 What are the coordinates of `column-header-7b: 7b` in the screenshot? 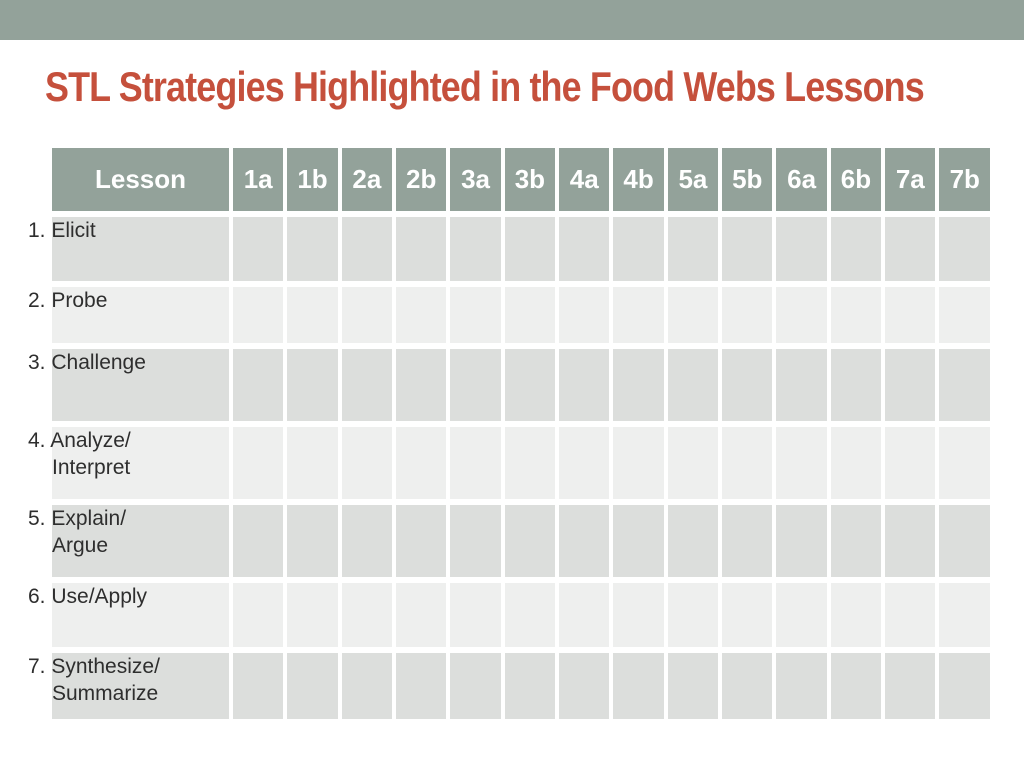 It's located at (964, 179).